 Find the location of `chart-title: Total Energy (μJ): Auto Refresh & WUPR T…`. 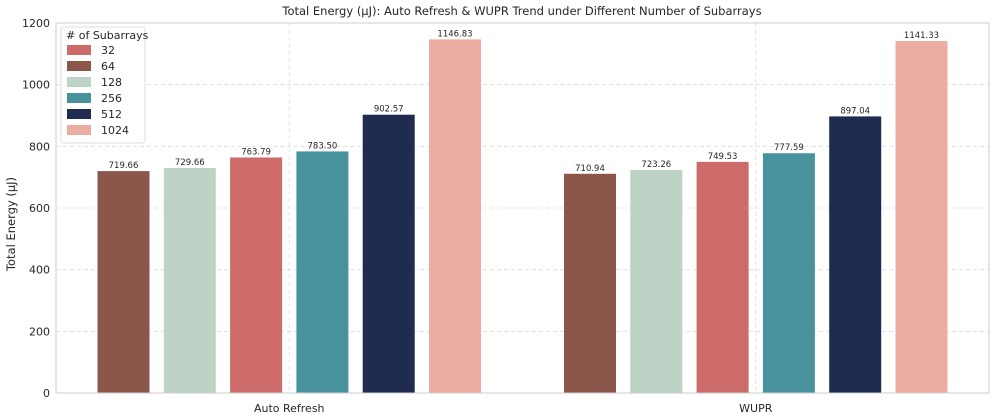

chart-title: Total Energy (μJ): Auto Refresh & WUPR T… is located at coordinates (521, 11).